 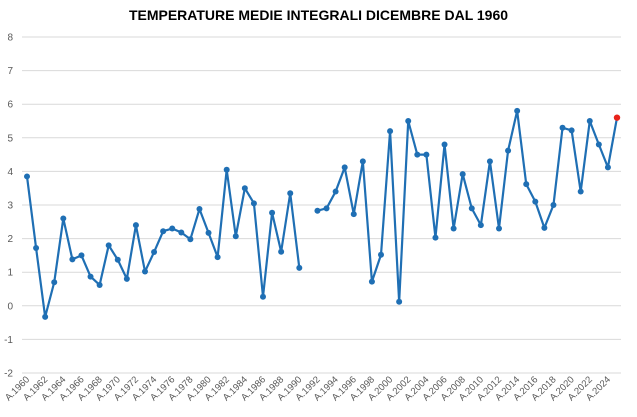 I want to click on y-tick-label: 5, so click(x=10, y=138).